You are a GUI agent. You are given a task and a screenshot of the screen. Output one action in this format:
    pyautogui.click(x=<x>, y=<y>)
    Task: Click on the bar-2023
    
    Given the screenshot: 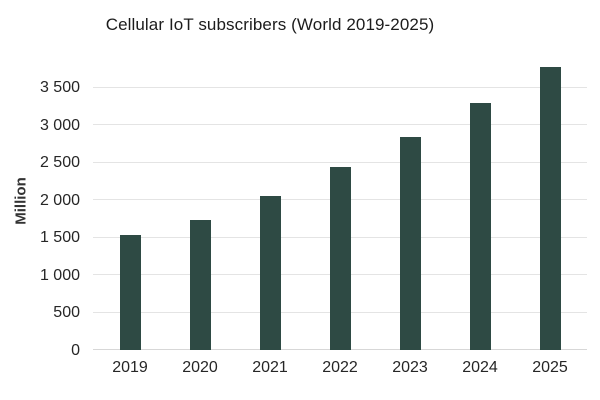 What is the action you would take?
    pyautogui.click(x=410, y=243)
    